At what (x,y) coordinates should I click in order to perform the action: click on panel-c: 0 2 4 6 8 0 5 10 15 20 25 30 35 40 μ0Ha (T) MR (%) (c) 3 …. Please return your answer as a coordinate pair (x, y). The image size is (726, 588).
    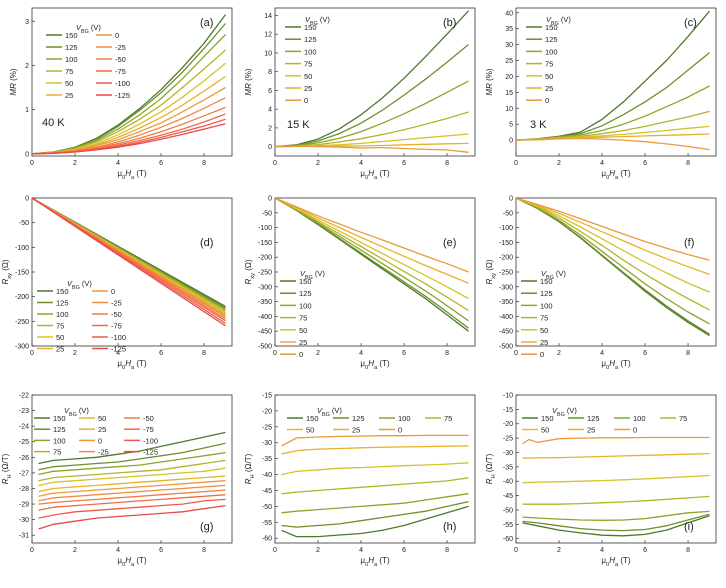
    Looking at the image, I should click on (601, 94).